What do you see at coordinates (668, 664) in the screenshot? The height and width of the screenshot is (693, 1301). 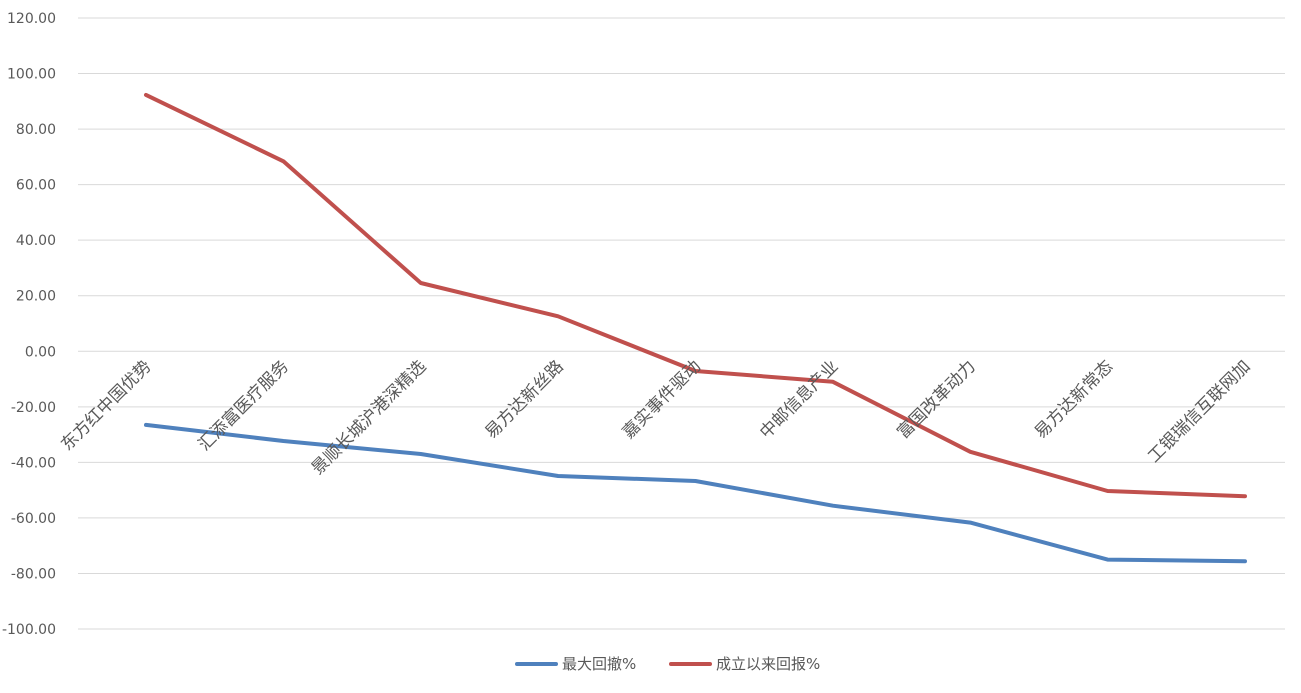 I see `legend: 最大回撤% 成立以来回报%` at bounding box center [668, 664].